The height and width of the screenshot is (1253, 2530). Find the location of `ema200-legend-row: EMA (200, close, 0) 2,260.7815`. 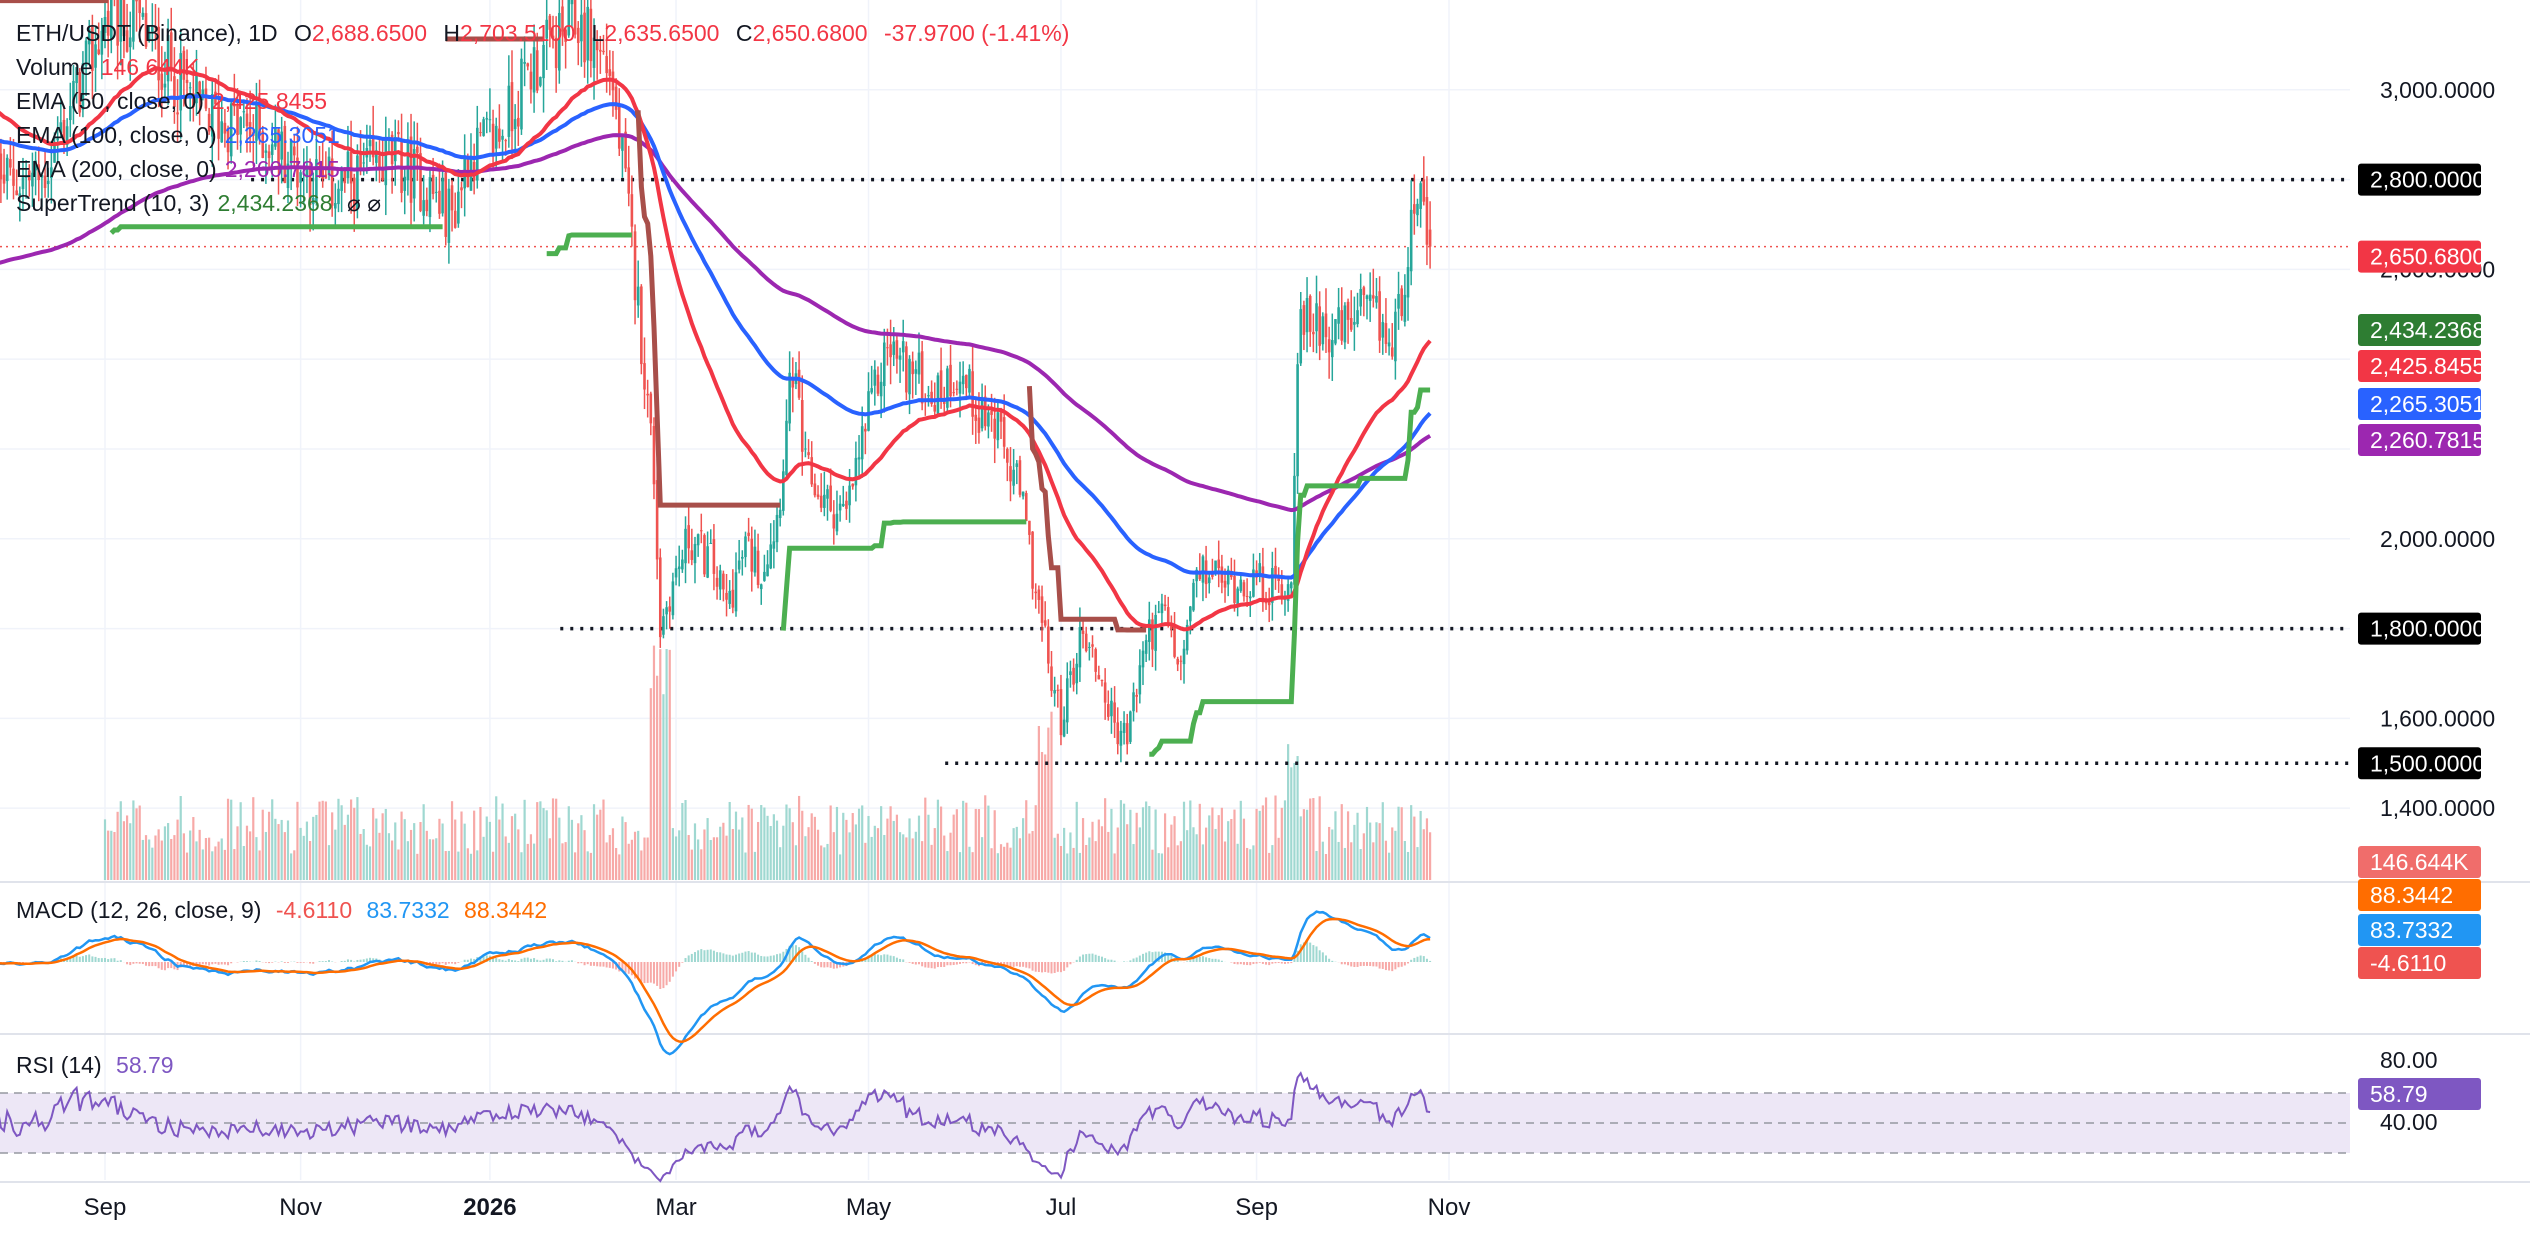

ema200-legend-row: EMA (200, close, 0) 2,260.7815 is located at coordinates (542, 169).